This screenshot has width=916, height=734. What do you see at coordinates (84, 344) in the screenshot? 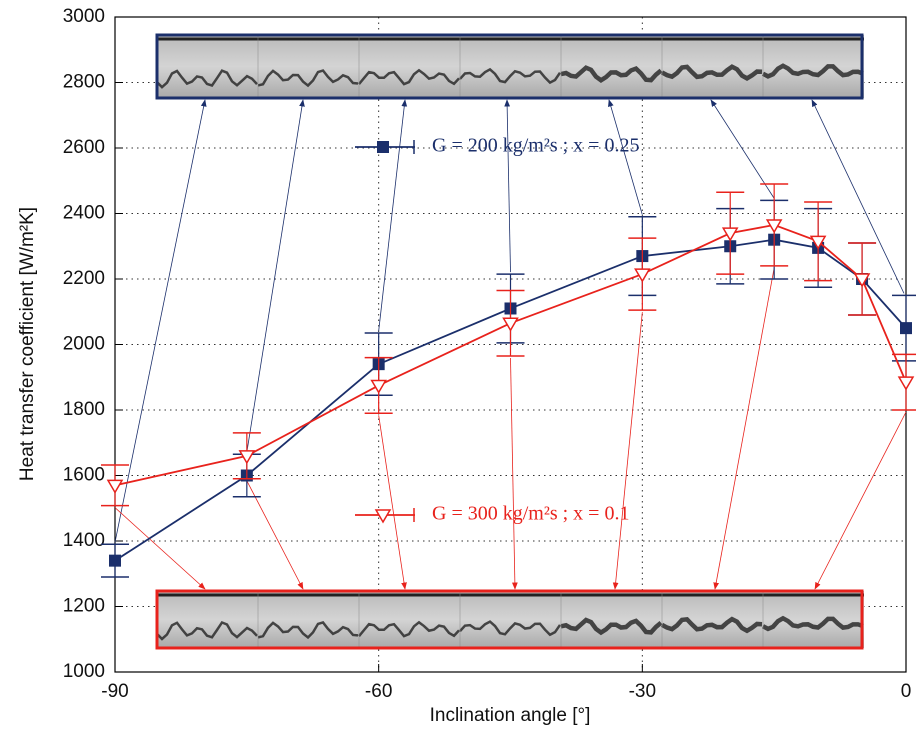
I see `y-tick-label: 2000` at bounding box center [84, 344].